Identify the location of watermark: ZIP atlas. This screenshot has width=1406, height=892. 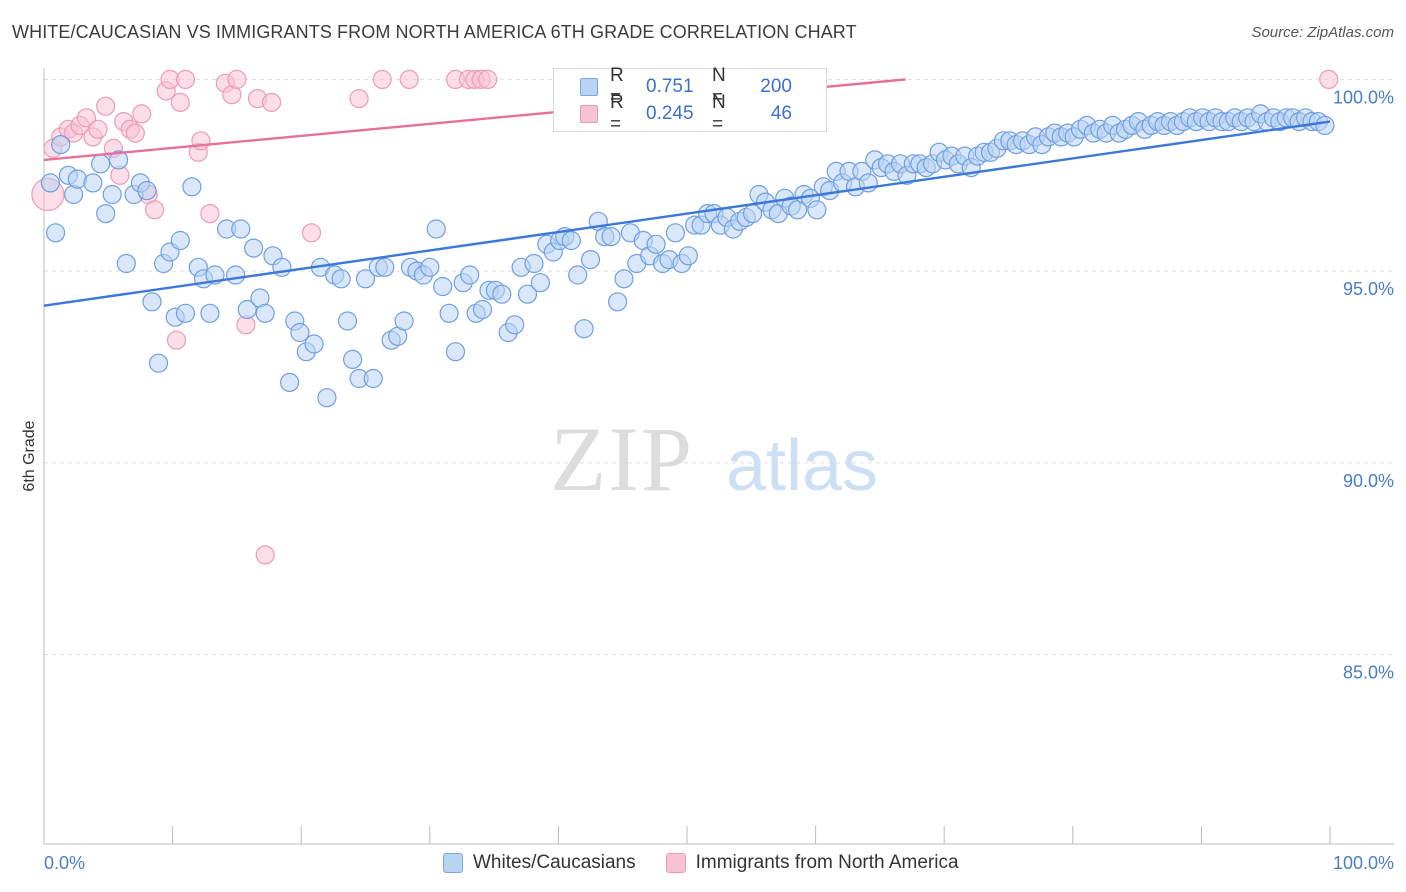
(714, 459).